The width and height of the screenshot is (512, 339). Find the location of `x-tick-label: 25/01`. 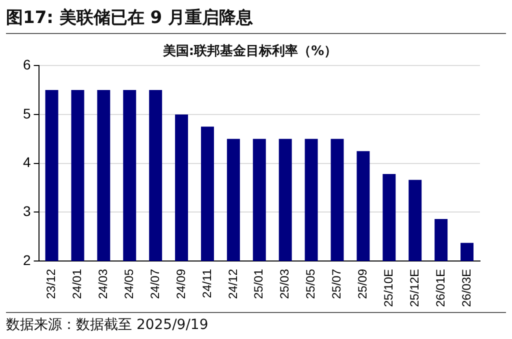

x-tick-label: 25/01 is located at coordinates (259, 283).